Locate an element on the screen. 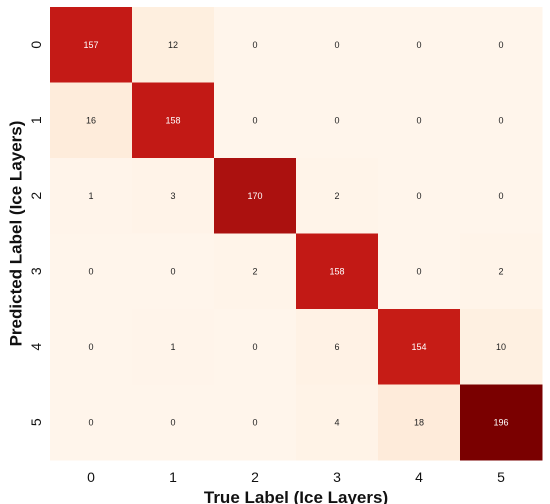 The height and width of the screenshot is (504, 550). heatmap-cell-r2-c1 is located at coordinates (173, 196).